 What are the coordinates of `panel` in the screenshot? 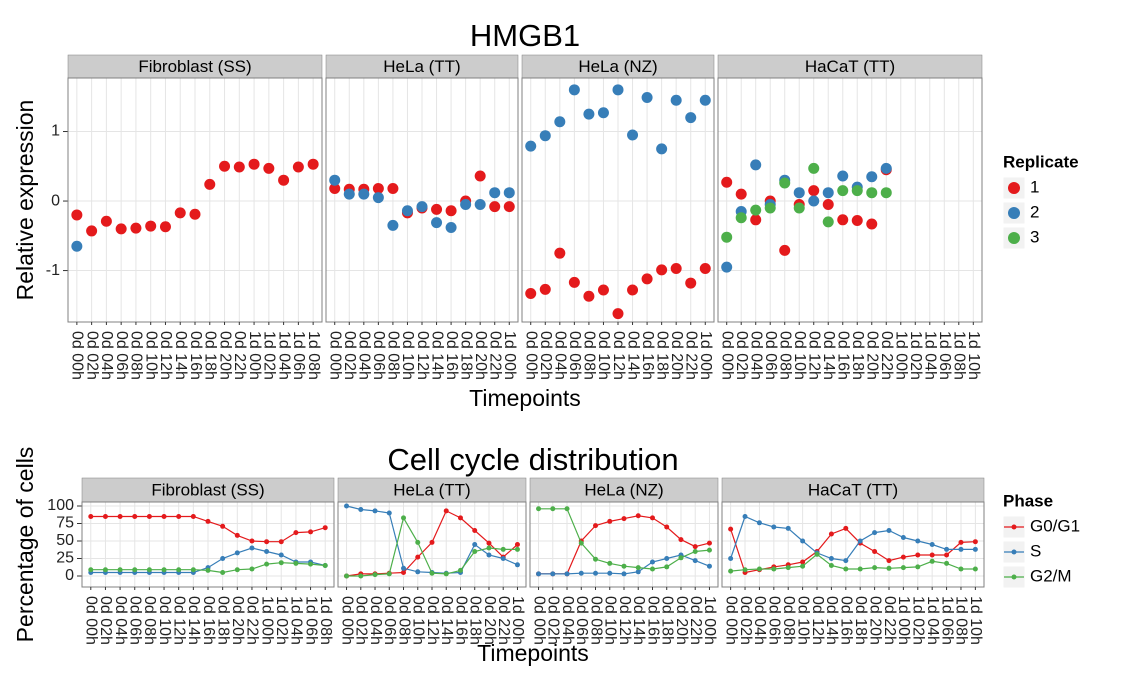 It's located at (853, 544).